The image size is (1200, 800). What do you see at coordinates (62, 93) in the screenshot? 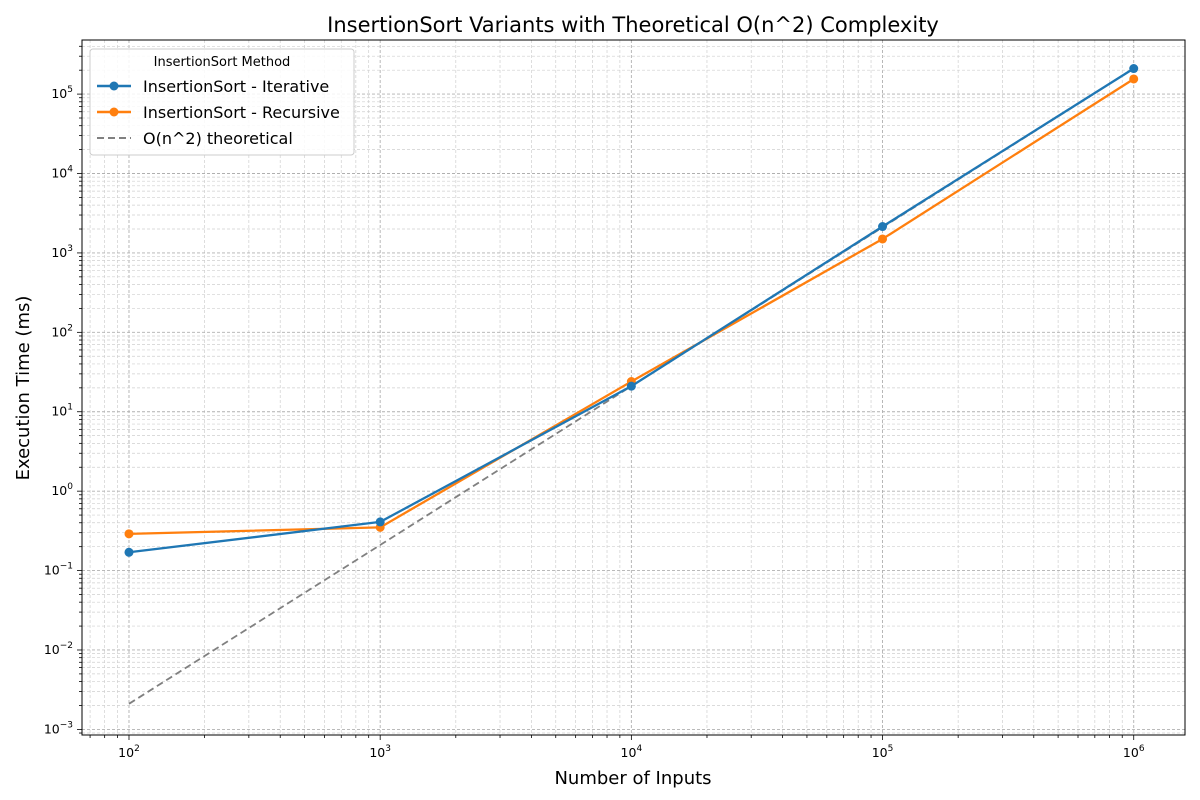
I see `y-tick-label: 10⁵` at bounding box center [62, 93].